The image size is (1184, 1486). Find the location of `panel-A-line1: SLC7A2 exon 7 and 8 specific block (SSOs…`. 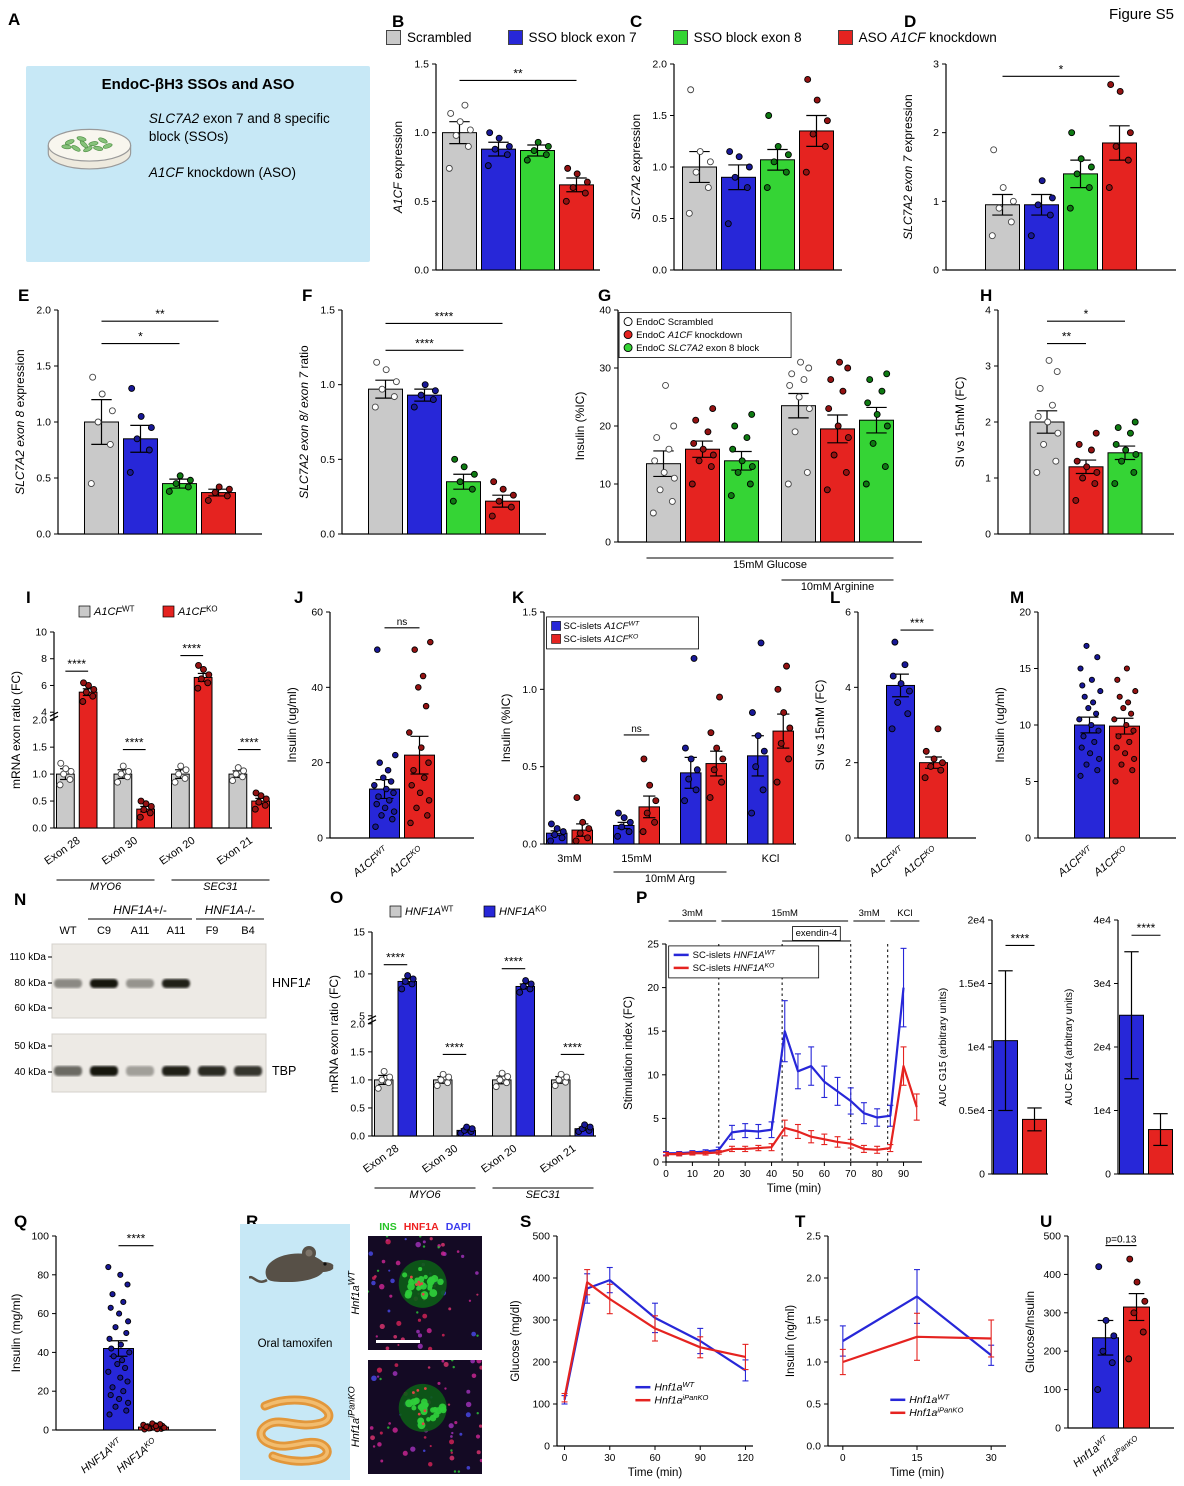

panel-A-line1: SLC7A2 exon 7 and 8 specific block (SSOs… is located at coordinates (239, 127).